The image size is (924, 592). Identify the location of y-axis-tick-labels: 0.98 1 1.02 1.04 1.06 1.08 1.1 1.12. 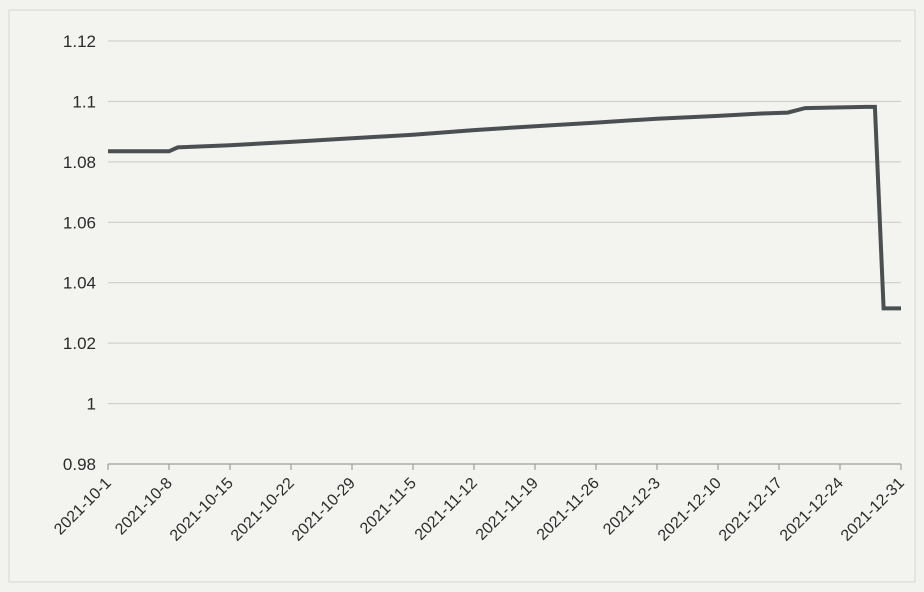
(79, 253).